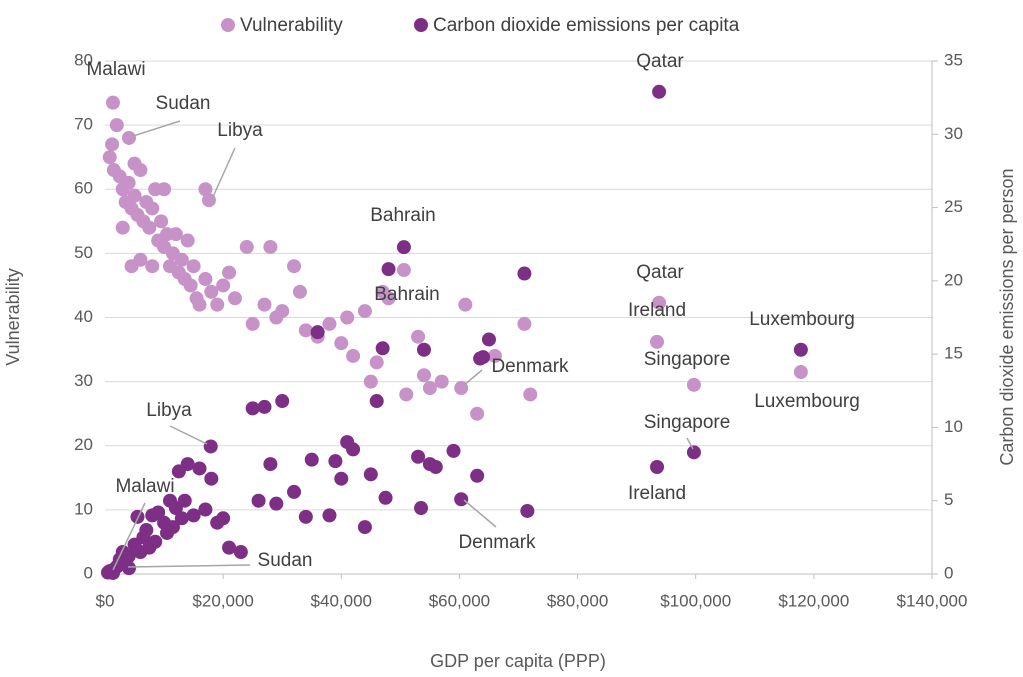 The image size is (1023, 677). Describe the element at coordinates (953, 353) in the screenshot. I see `y2-tick-label: 15` at that location.